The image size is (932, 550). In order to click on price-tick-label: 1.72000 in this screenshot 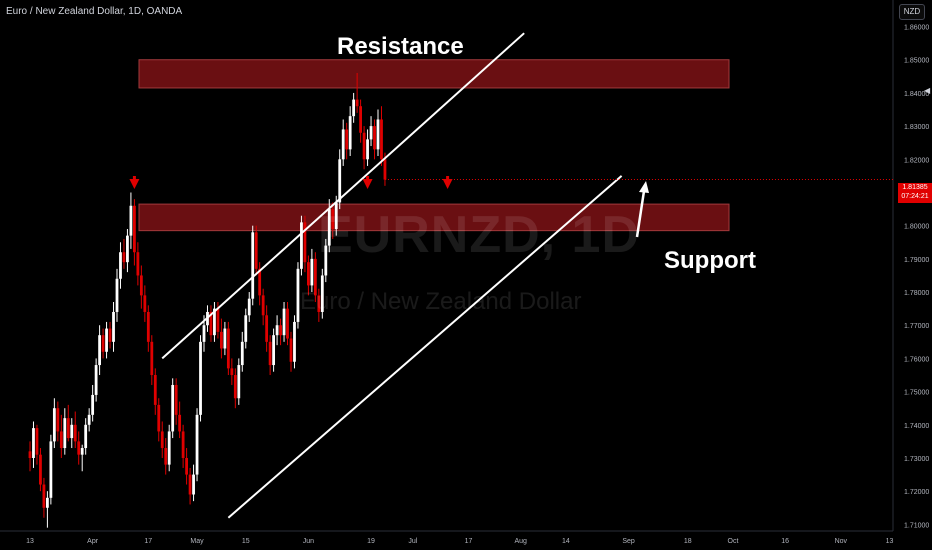, I will do `click(916, 492)`.